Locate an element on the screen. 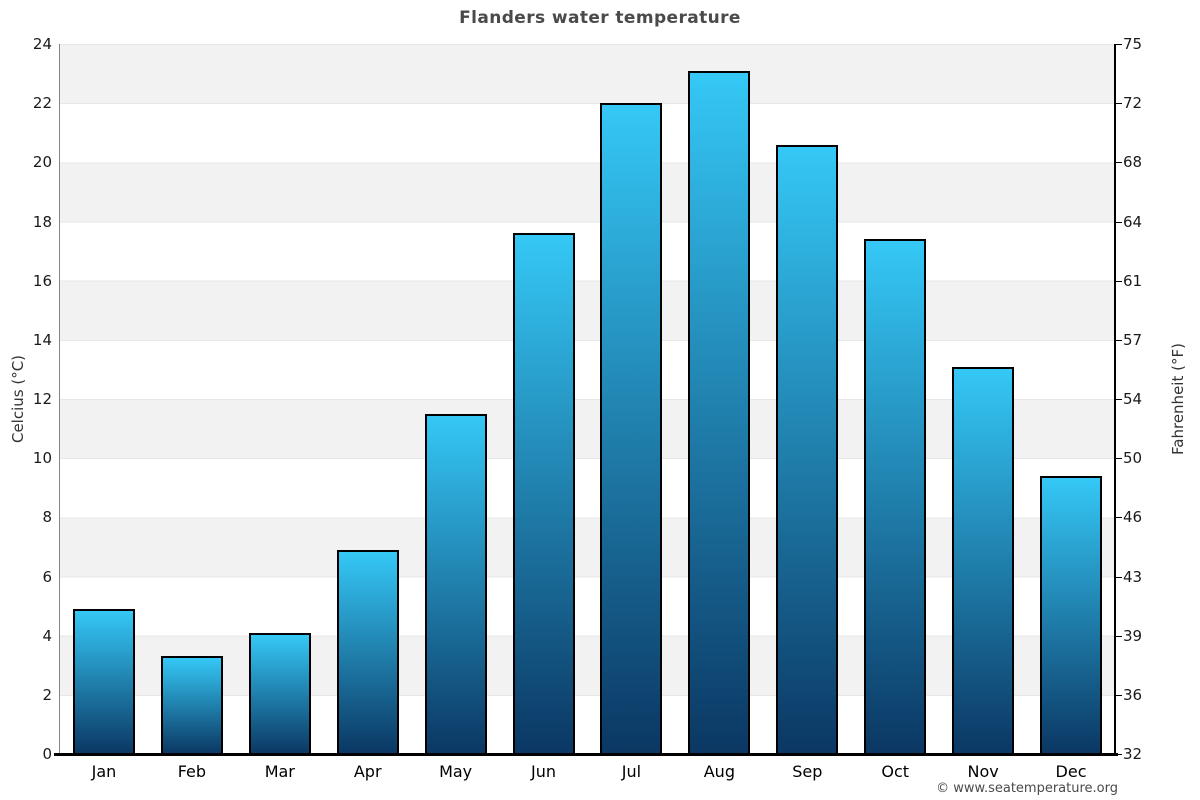 Image resolution: width=1200 pixels, height=800 pixels. y-tick-celsius-16: 16 is located at coordinates (42, 280).